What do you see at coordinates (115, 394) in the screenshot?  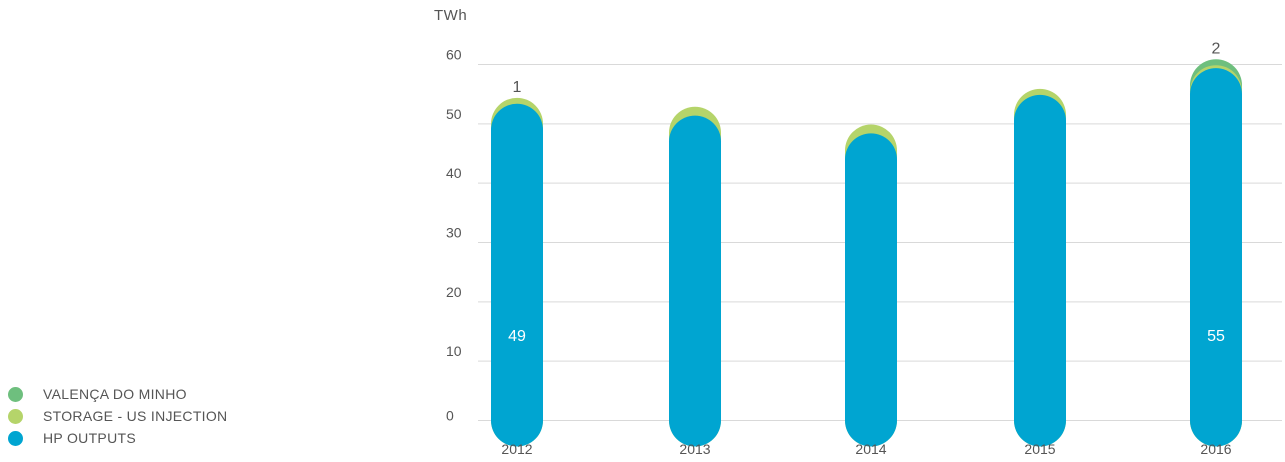 I see `legend-label: VALENÇA DO MINHO` at bounding box center [115, 394].